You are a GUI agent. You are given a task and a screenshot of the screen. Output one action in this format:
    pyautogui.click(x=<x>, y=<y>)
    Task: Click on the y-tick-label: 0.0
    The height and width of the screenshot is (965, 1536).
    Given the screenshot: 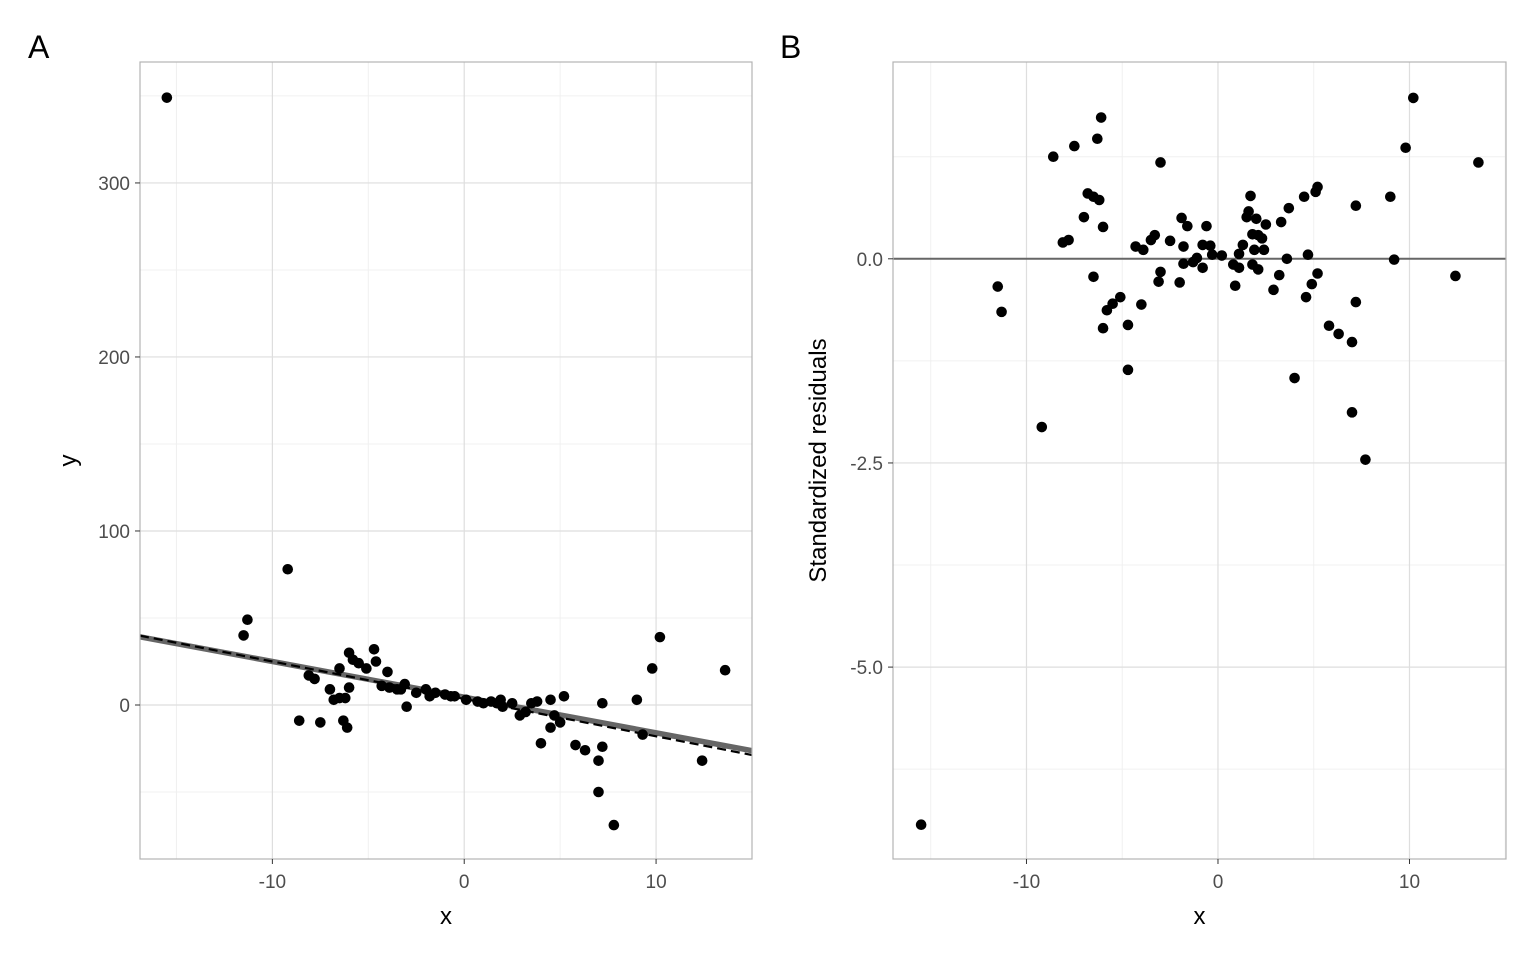 What is the action you would take?
    pyautogui.click(x=870, y=260)
    